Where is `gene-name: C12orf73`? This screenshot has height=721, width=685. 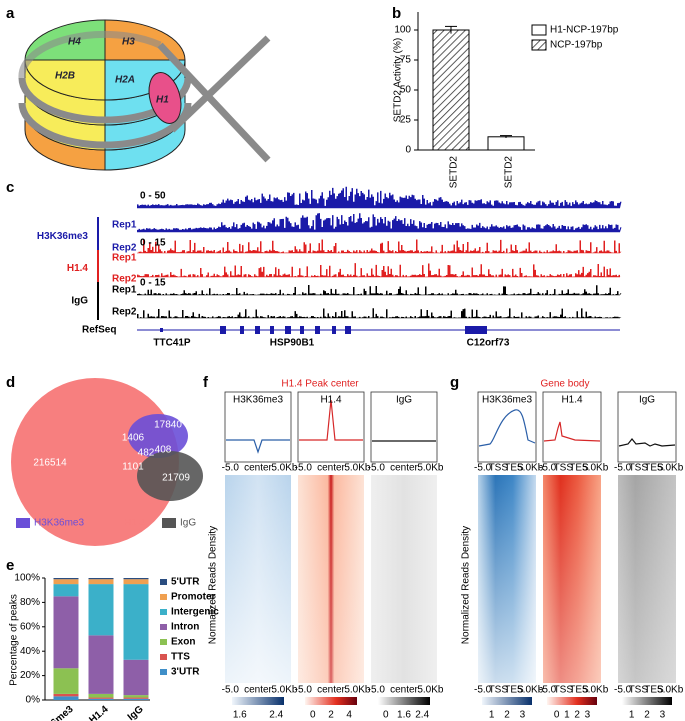 gene-name: C12orf73 is located at coordinates (488, 343).